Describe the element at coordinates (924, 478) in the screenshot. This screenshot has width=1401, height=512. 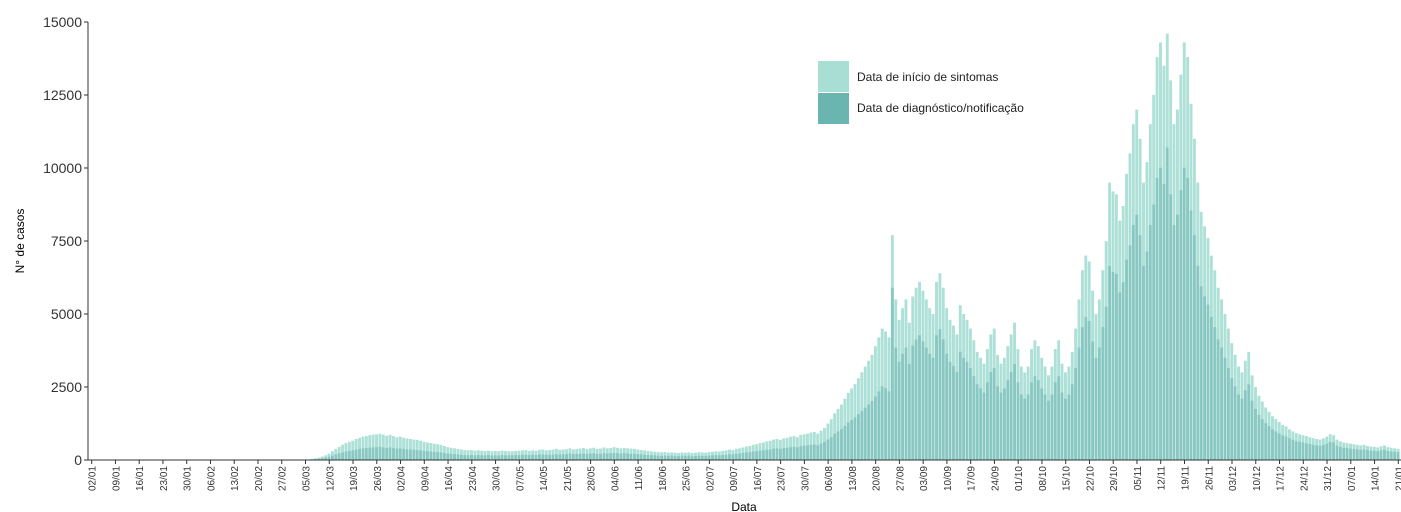
I see `x-tick-label: 03/09` at that location.